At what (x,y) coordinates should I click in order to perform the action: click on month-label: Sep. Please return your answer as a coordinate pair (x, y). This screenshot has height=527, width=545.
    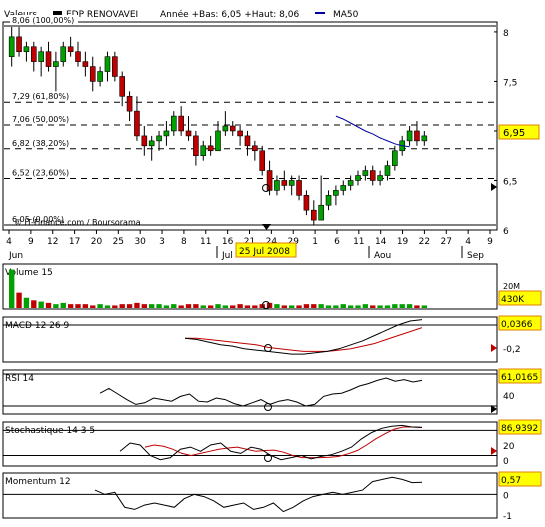
    Looking at the image, I should click on (475, 256).